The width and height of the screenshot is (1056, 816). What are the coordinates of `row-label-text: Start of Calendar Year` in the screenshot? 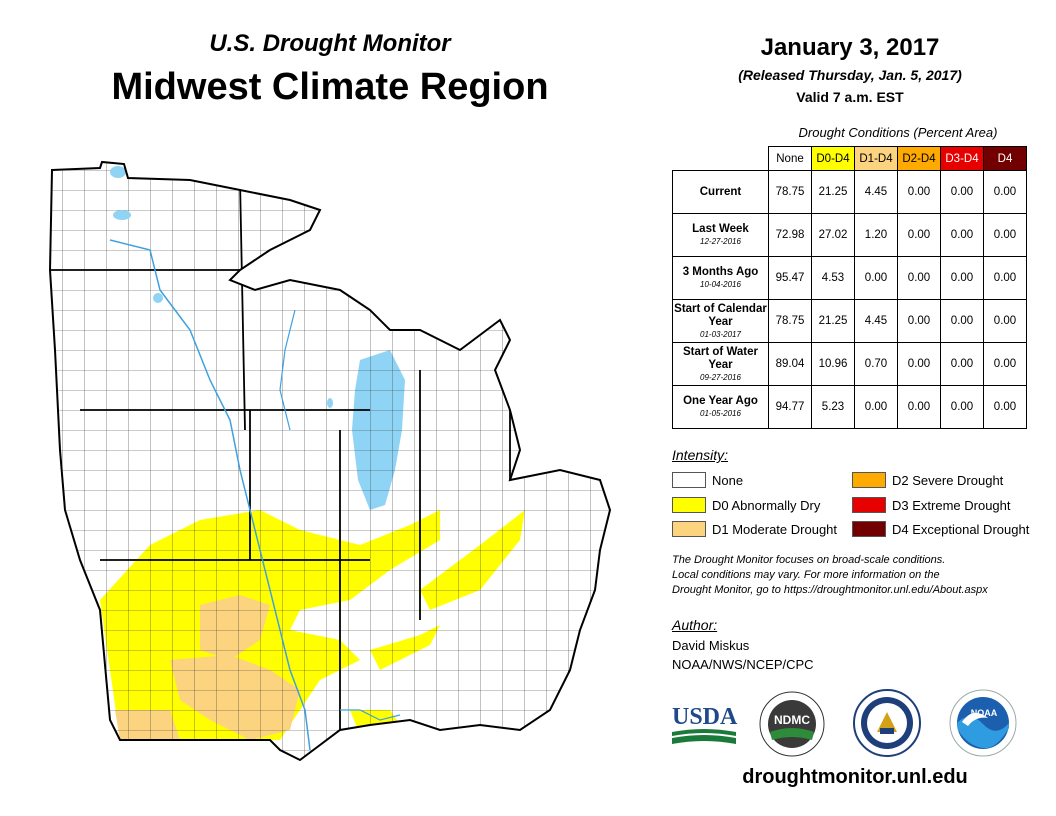 It's located at (720, 315).